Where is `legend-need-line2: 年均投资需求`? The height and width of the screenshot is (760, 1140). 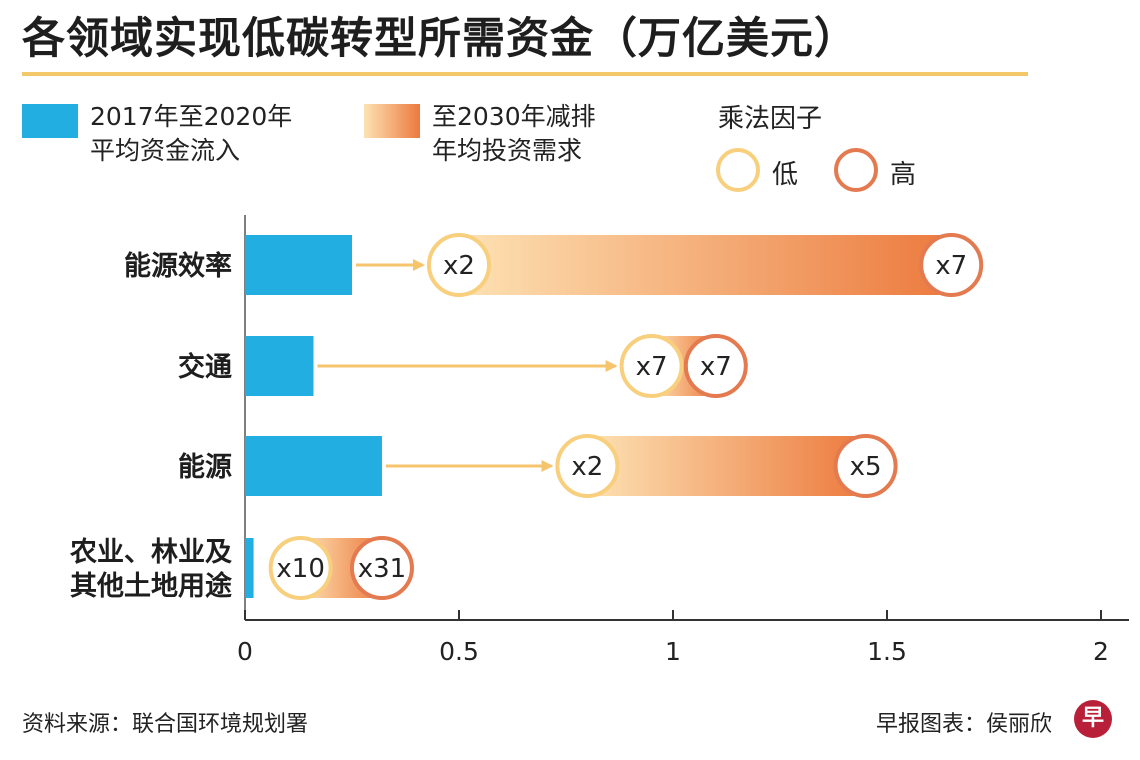
legend-need-line2: 年均投资需求 is located at coordinates (507, 150).